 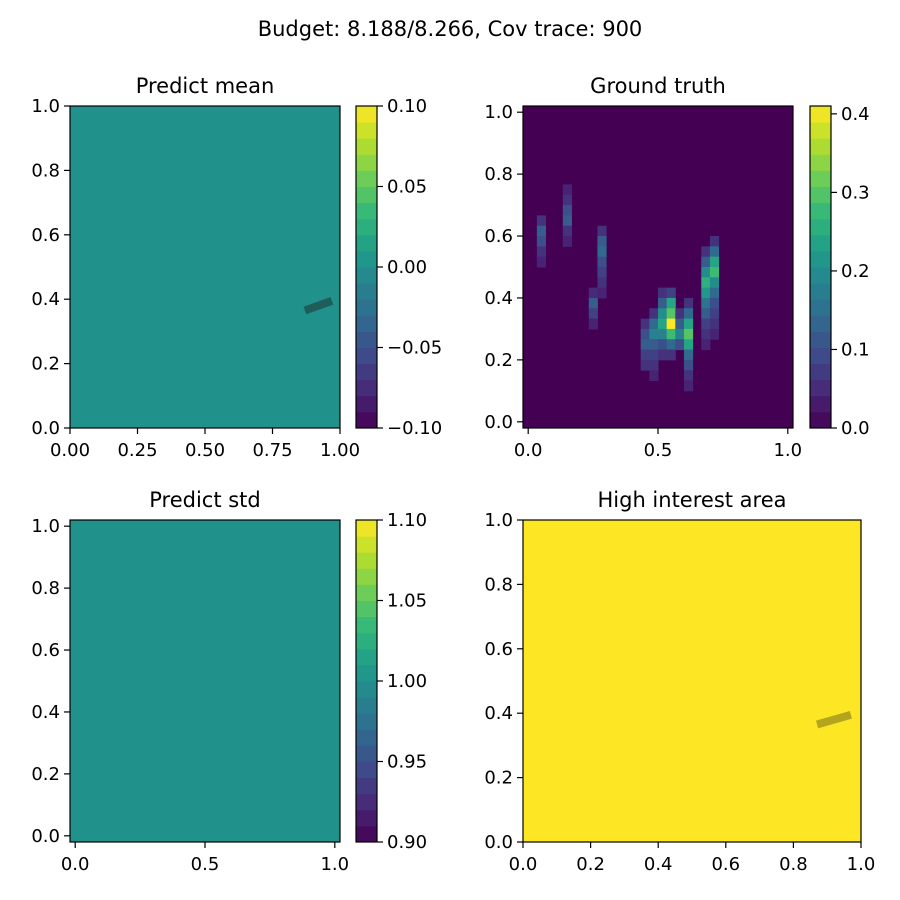 What do you see at coordinates (407, 106) in the screenshot?
I see `colorbar-tick-label: 0.10` at bounding box center [407, 106].